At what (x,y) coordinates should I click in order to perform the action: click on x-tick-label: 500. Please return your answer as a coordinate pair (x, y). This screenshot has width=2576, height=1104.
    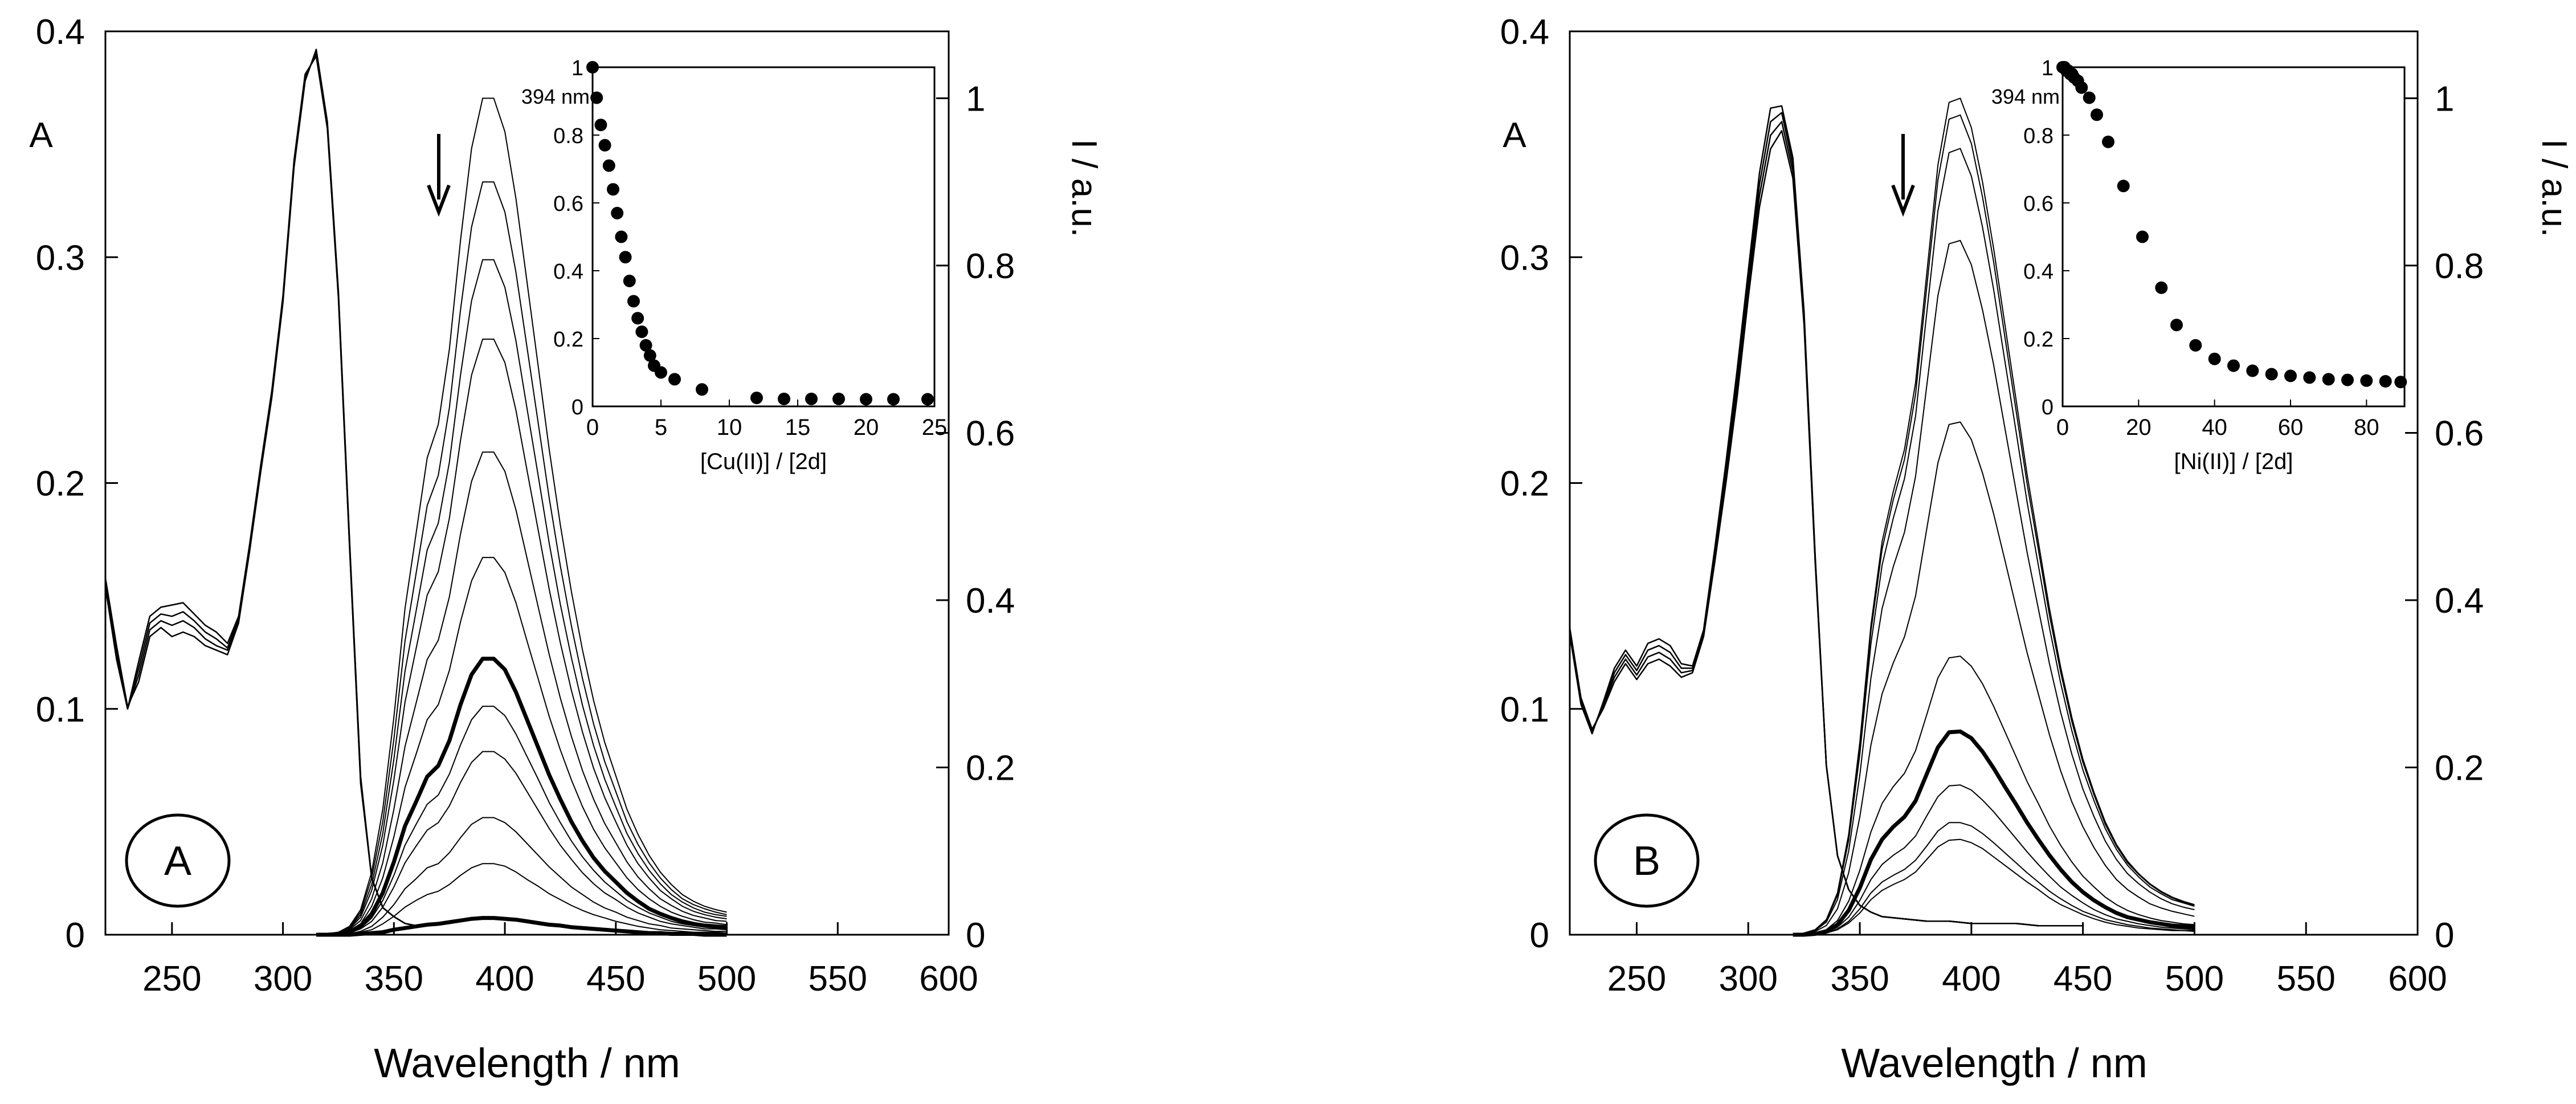
    Looking at the image, I should click on (726, 979).